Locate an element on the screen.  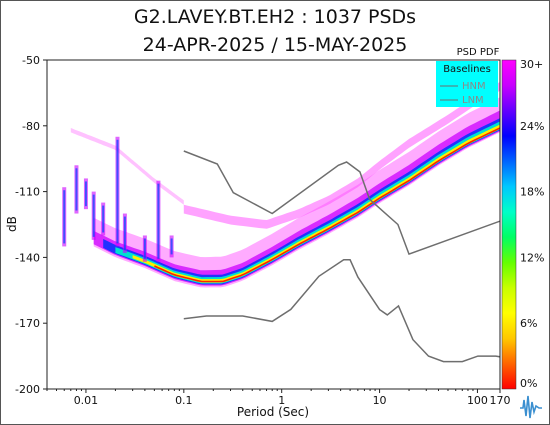
x-tick-label: 10 is located at coordinates (380, 400).